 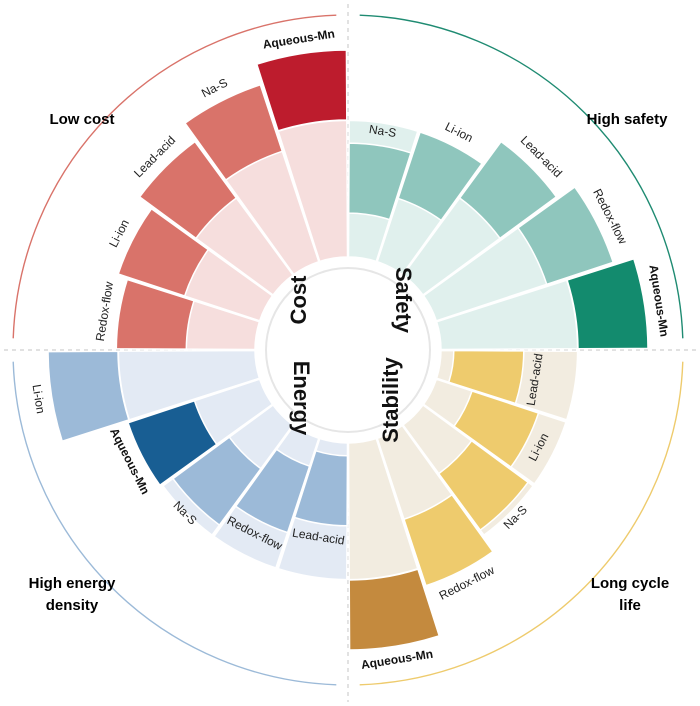 What do you see at coordinates (301, 90) in the screenshot?
I see `cost-aqueous-mn-bar` at bounding box center [301, 90].